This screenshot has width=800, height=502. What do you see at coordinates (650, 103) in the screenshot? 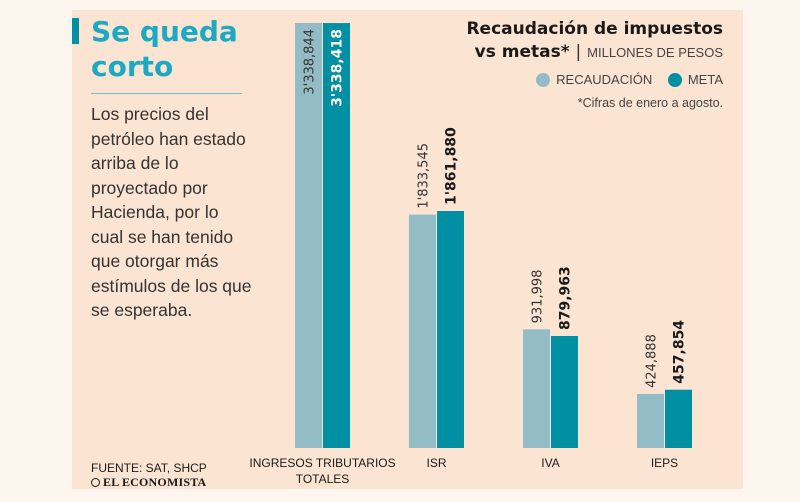
I see `chart-footnote: *Cifras de enero a agosto.` at bounding box center [650, 103].